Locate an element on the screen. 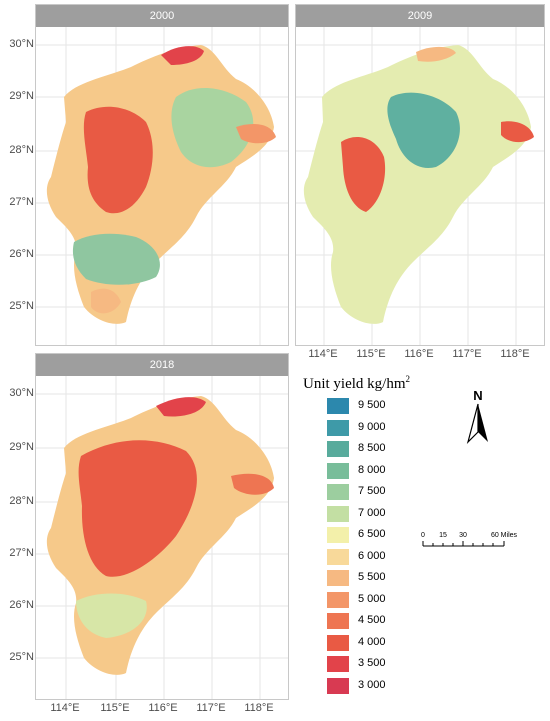 The image size is (550, 721). panel-title: 2009 is located at coordinates (420, 16).